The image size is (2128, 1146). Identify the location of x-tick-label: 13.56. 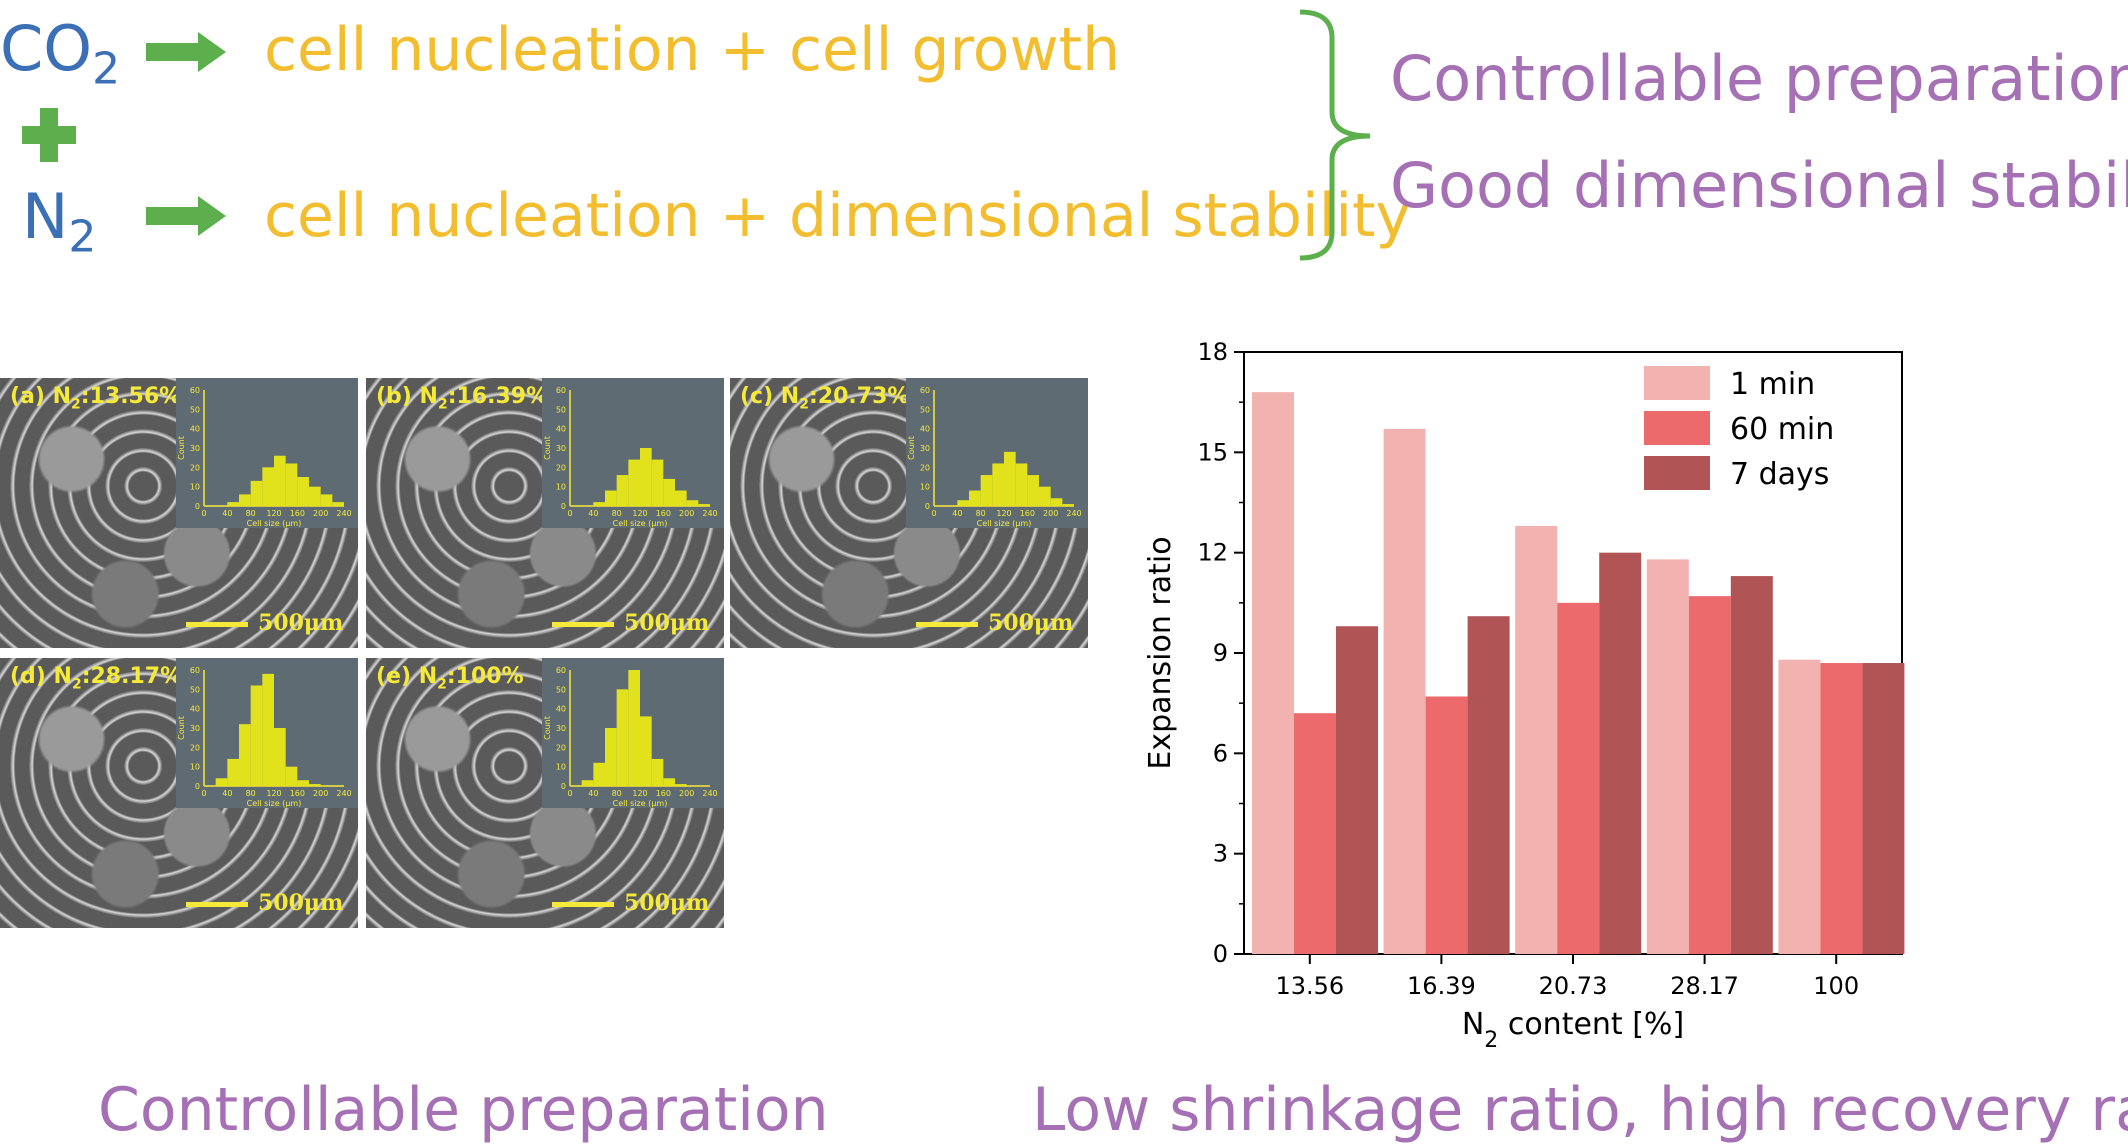
(1309, 986).